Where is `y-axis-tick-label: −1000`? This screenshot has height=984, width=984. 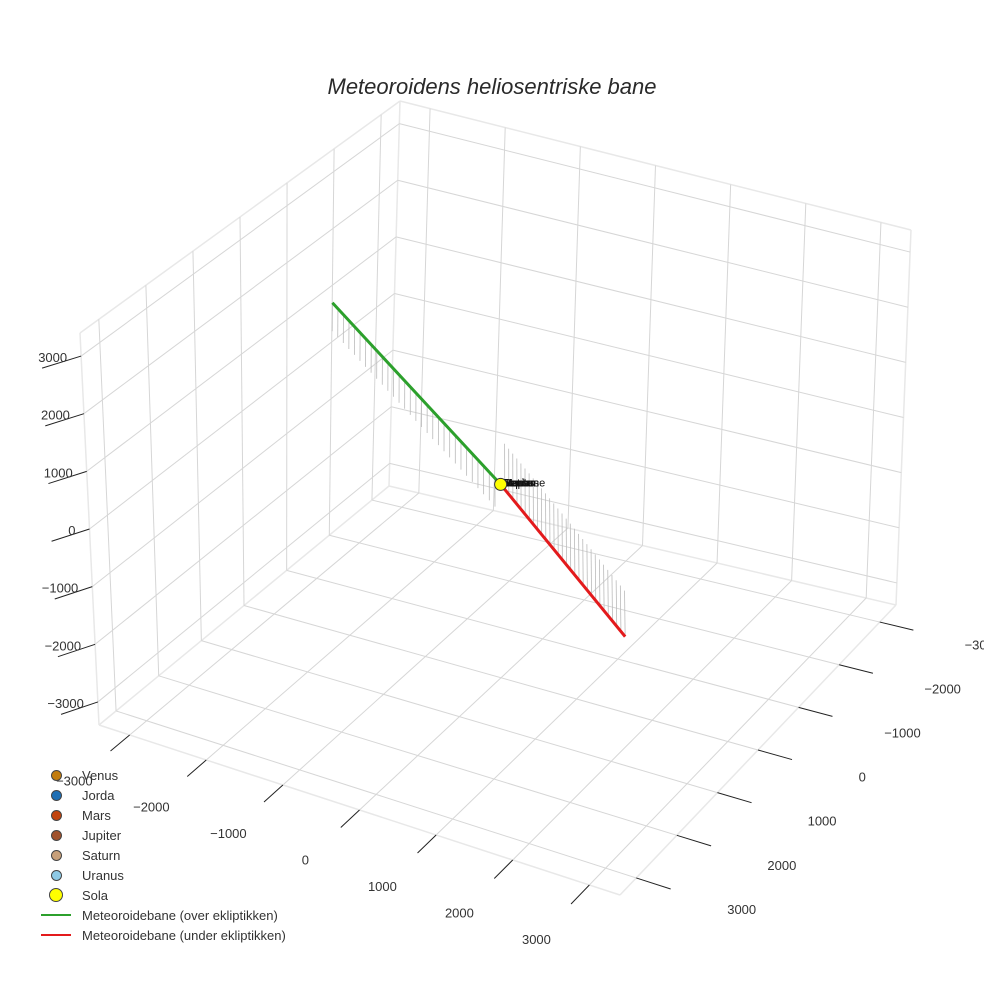
y-axis-tick-label: −1000 is located at coordinates (228, 833).